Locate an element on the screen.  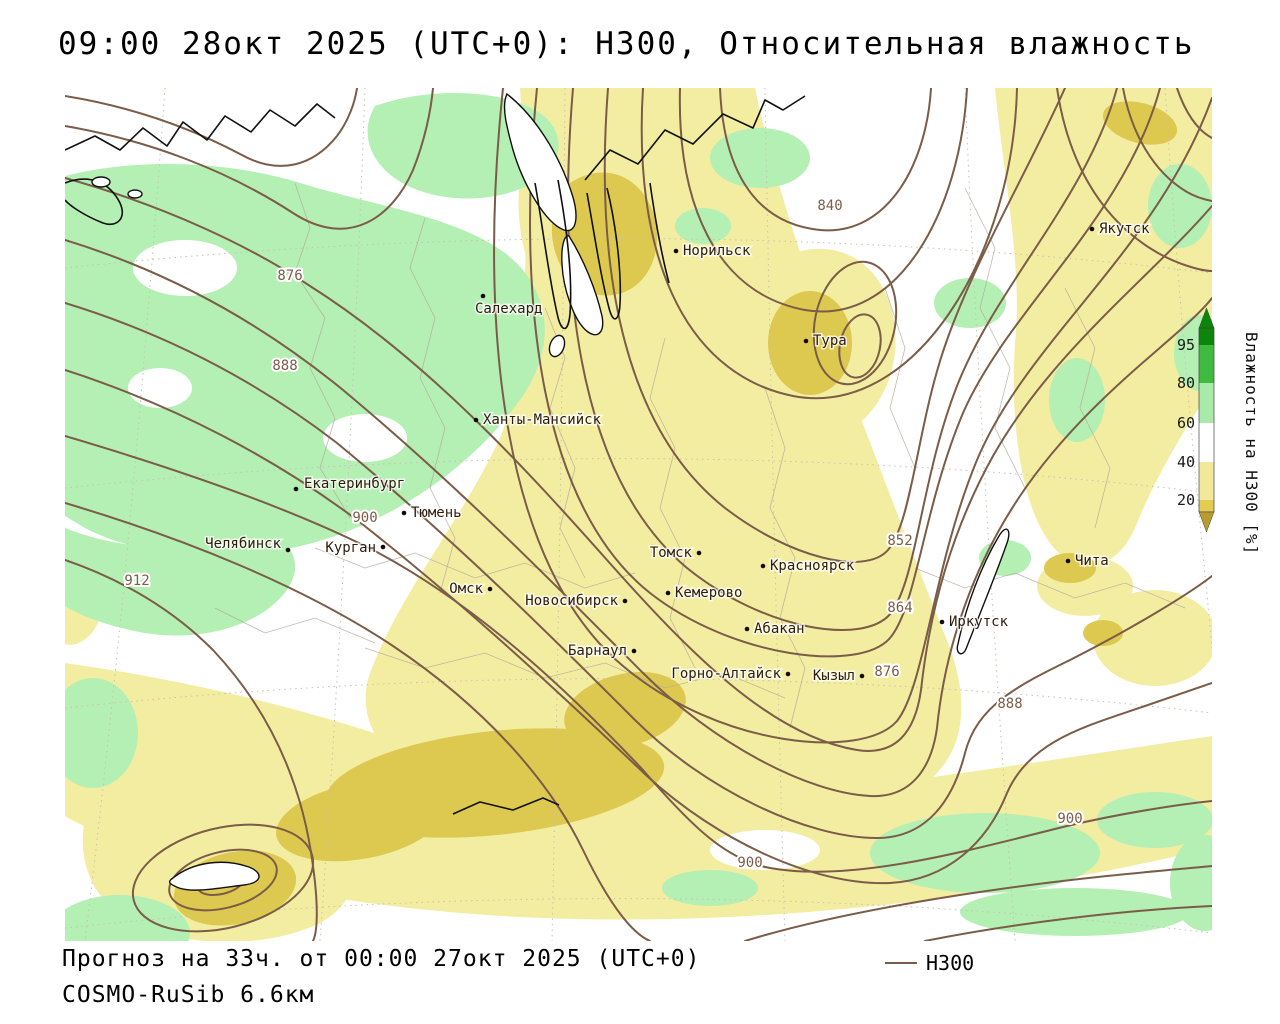
city-label: Омск is located at coordinates (466, 589).